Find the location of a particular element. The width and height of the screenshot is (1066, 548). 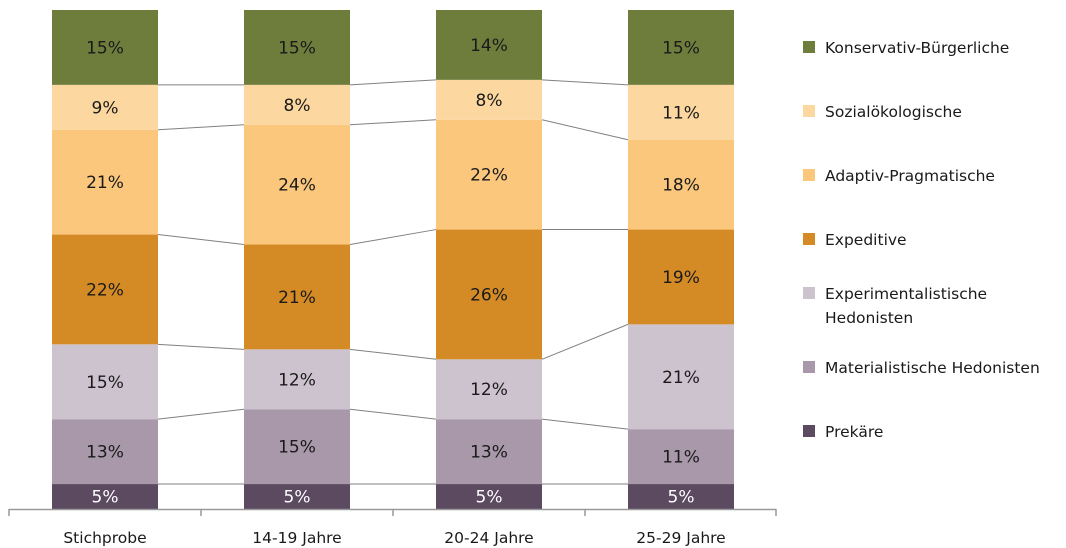

bar-segment-prekäre-1 is located at coordinates (297, 496).